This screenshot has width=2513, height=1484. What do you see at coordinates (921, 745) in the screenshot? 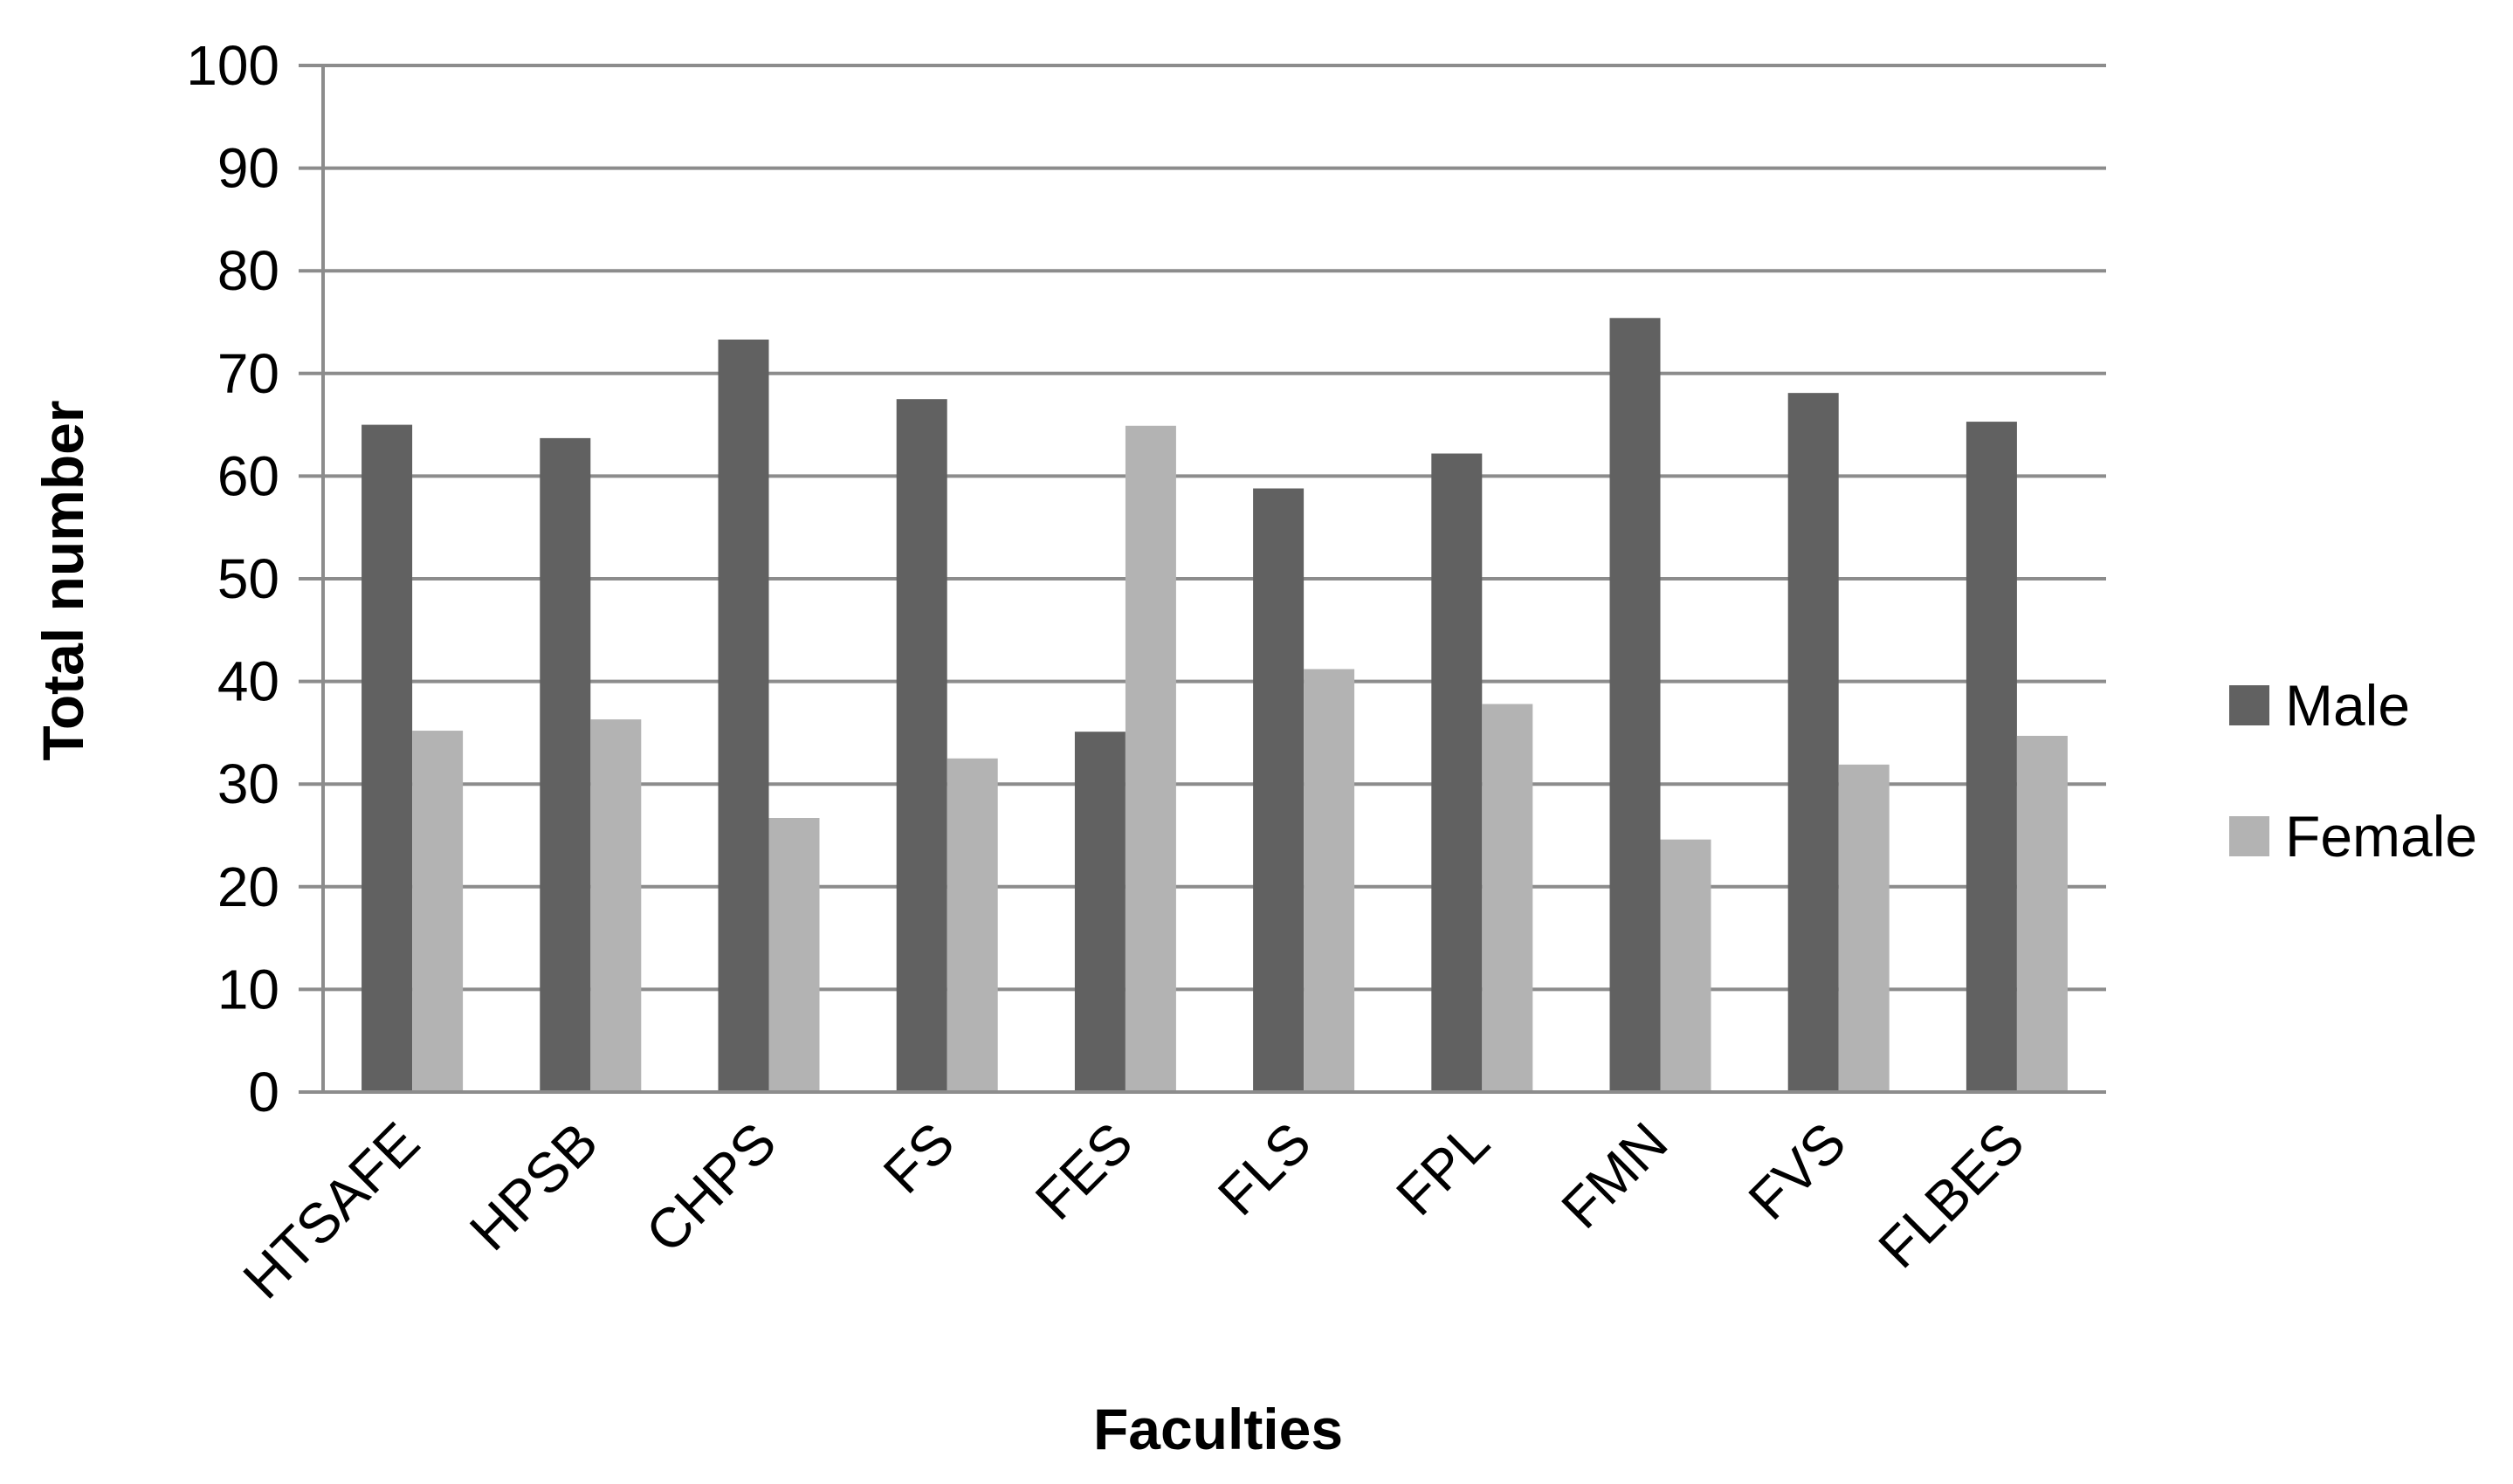
I see `bar-male-fs` at bounding box center [921, 745].